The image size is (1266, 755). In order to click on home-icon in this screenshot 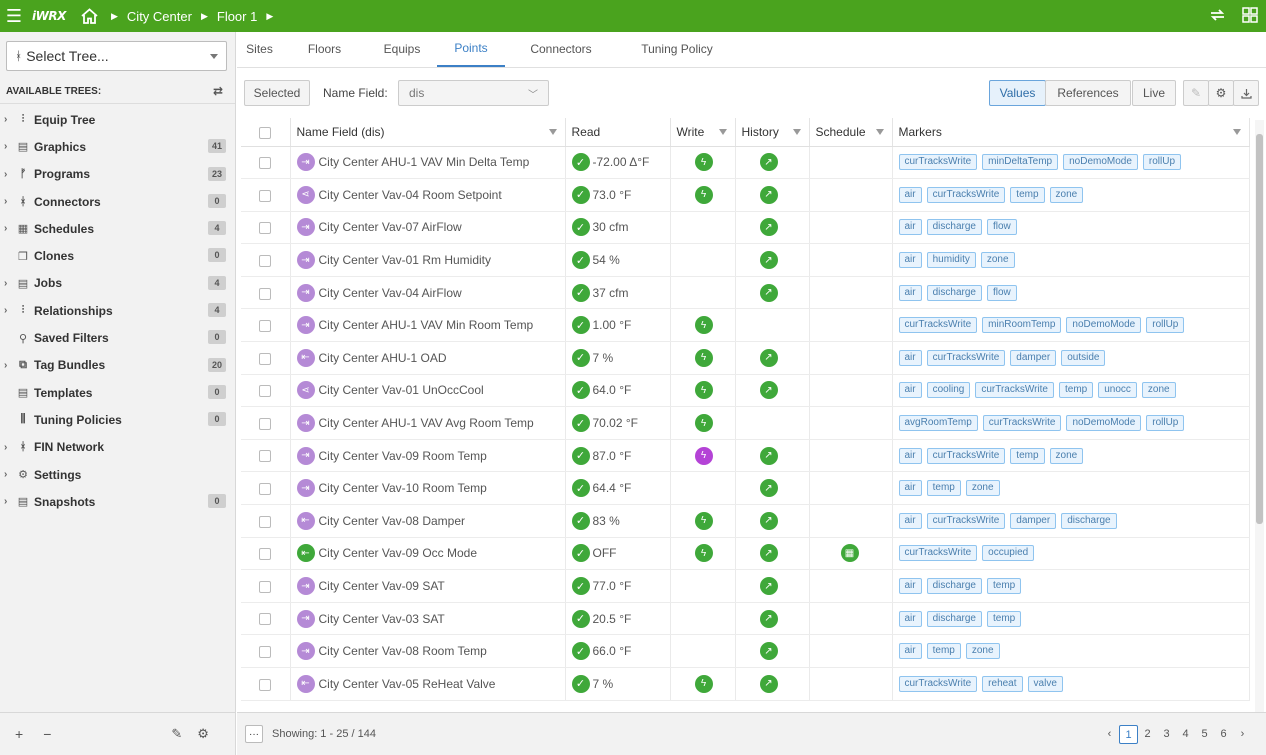, I will do `click(89, 16)`.